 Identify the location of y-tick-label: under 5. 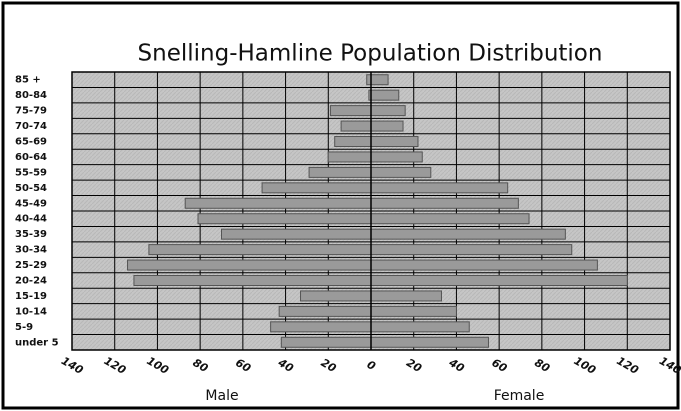
(37, 342).